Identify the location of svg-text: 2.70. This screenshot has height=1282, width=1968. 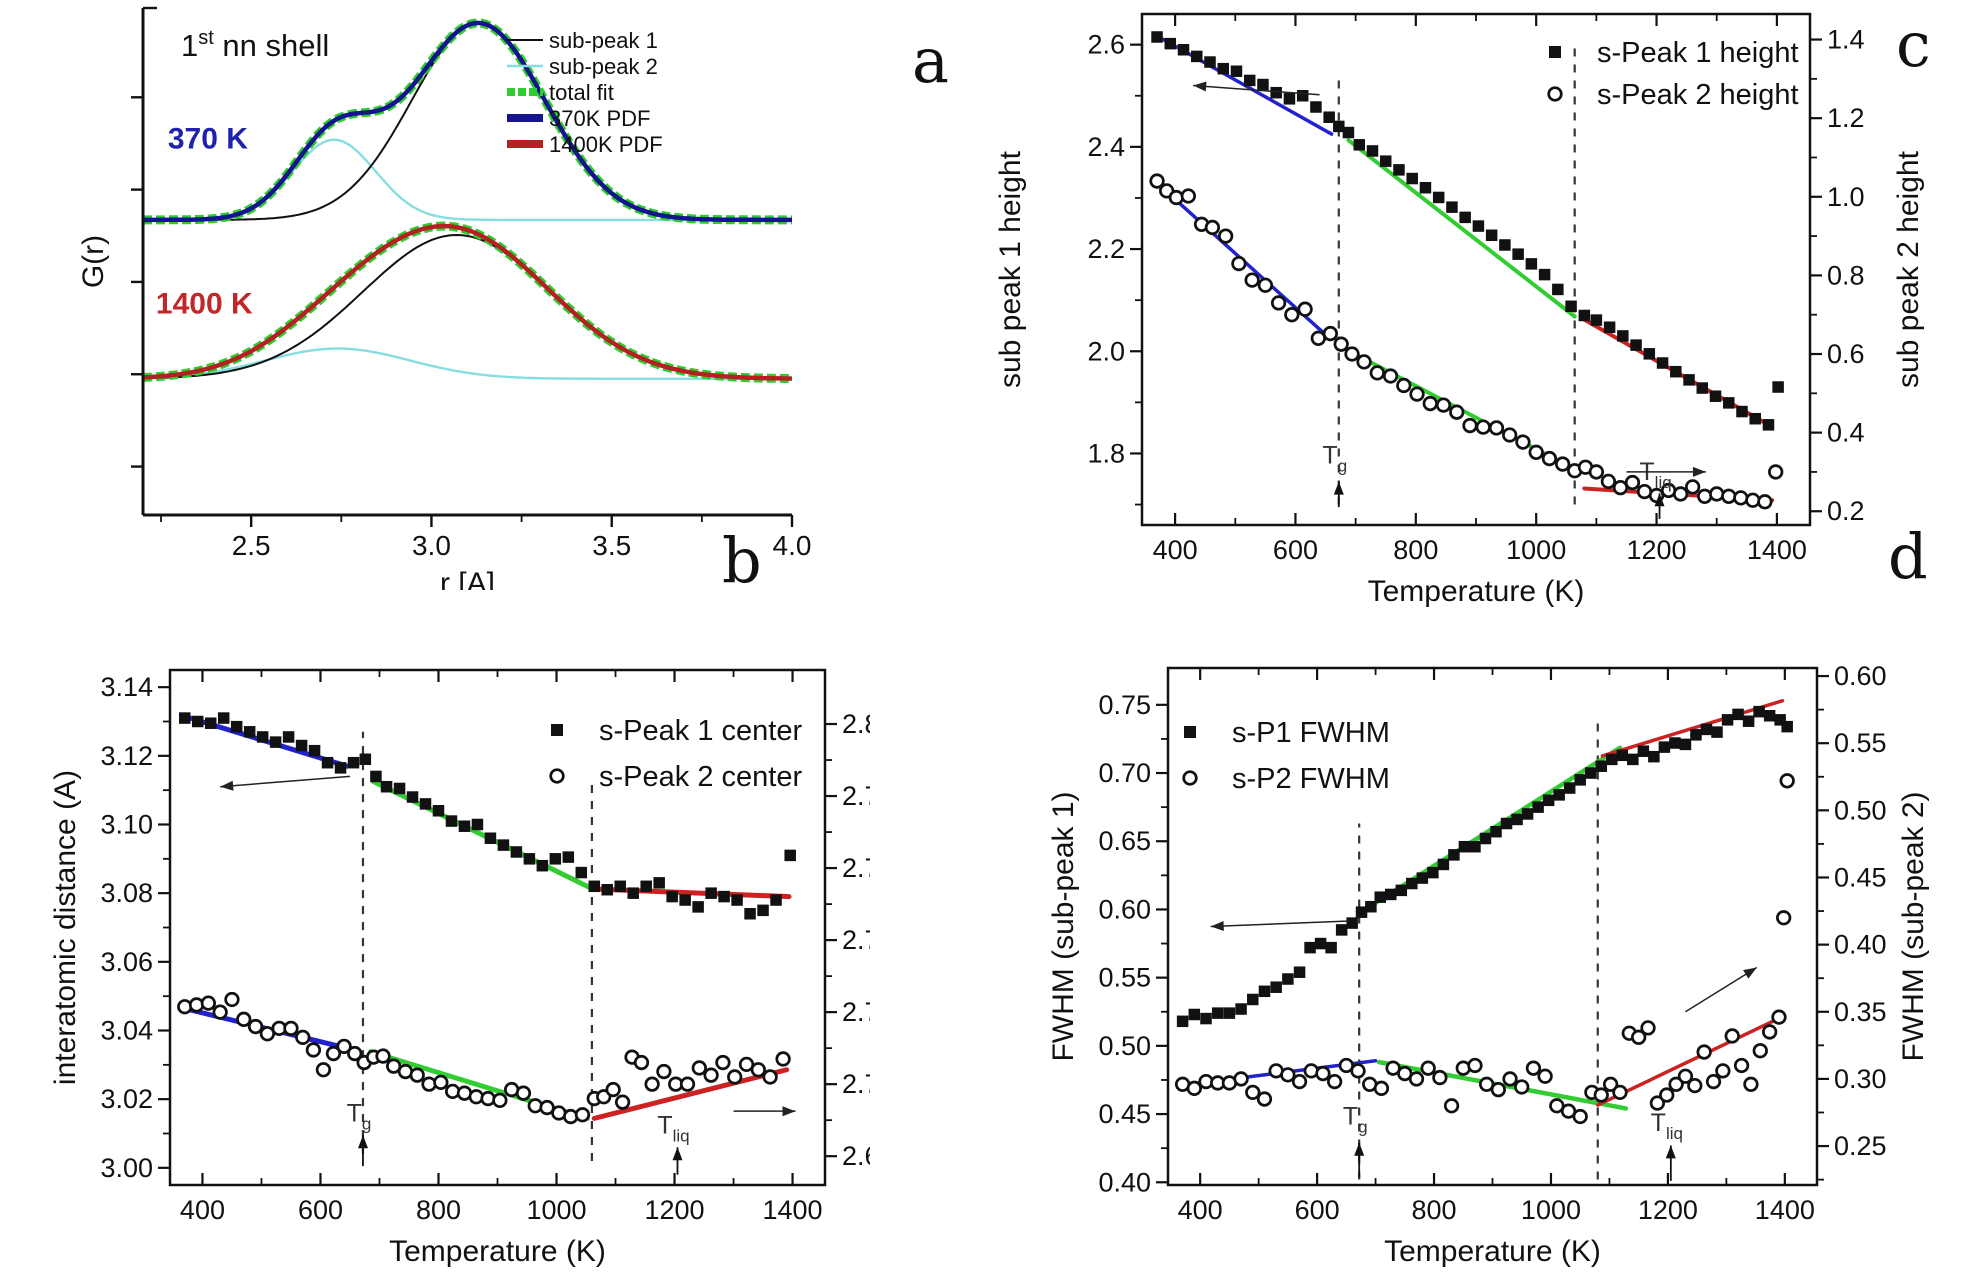
(856, 1084).